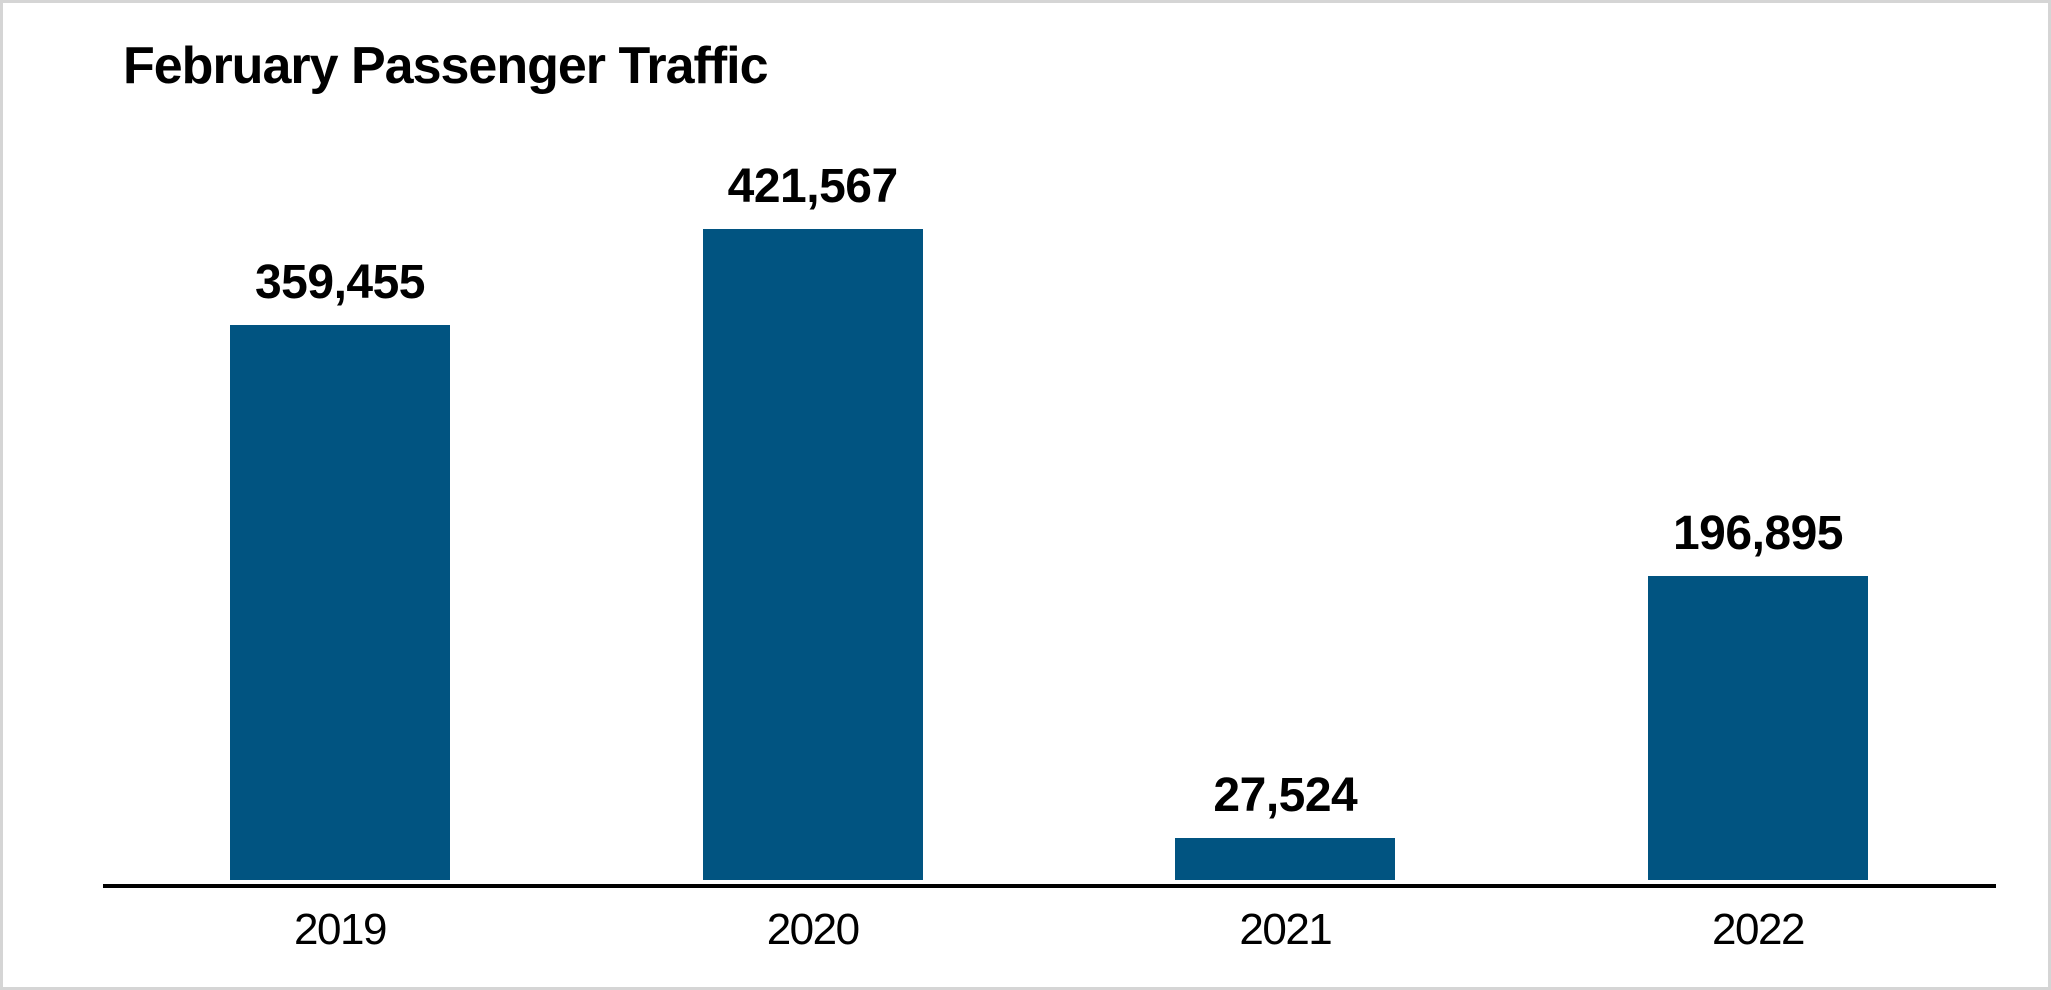 Image resolution: width=2051 pixels, height=990 pixels. I want to click on x-axis-tick-label: 2019, so click(340, 929).